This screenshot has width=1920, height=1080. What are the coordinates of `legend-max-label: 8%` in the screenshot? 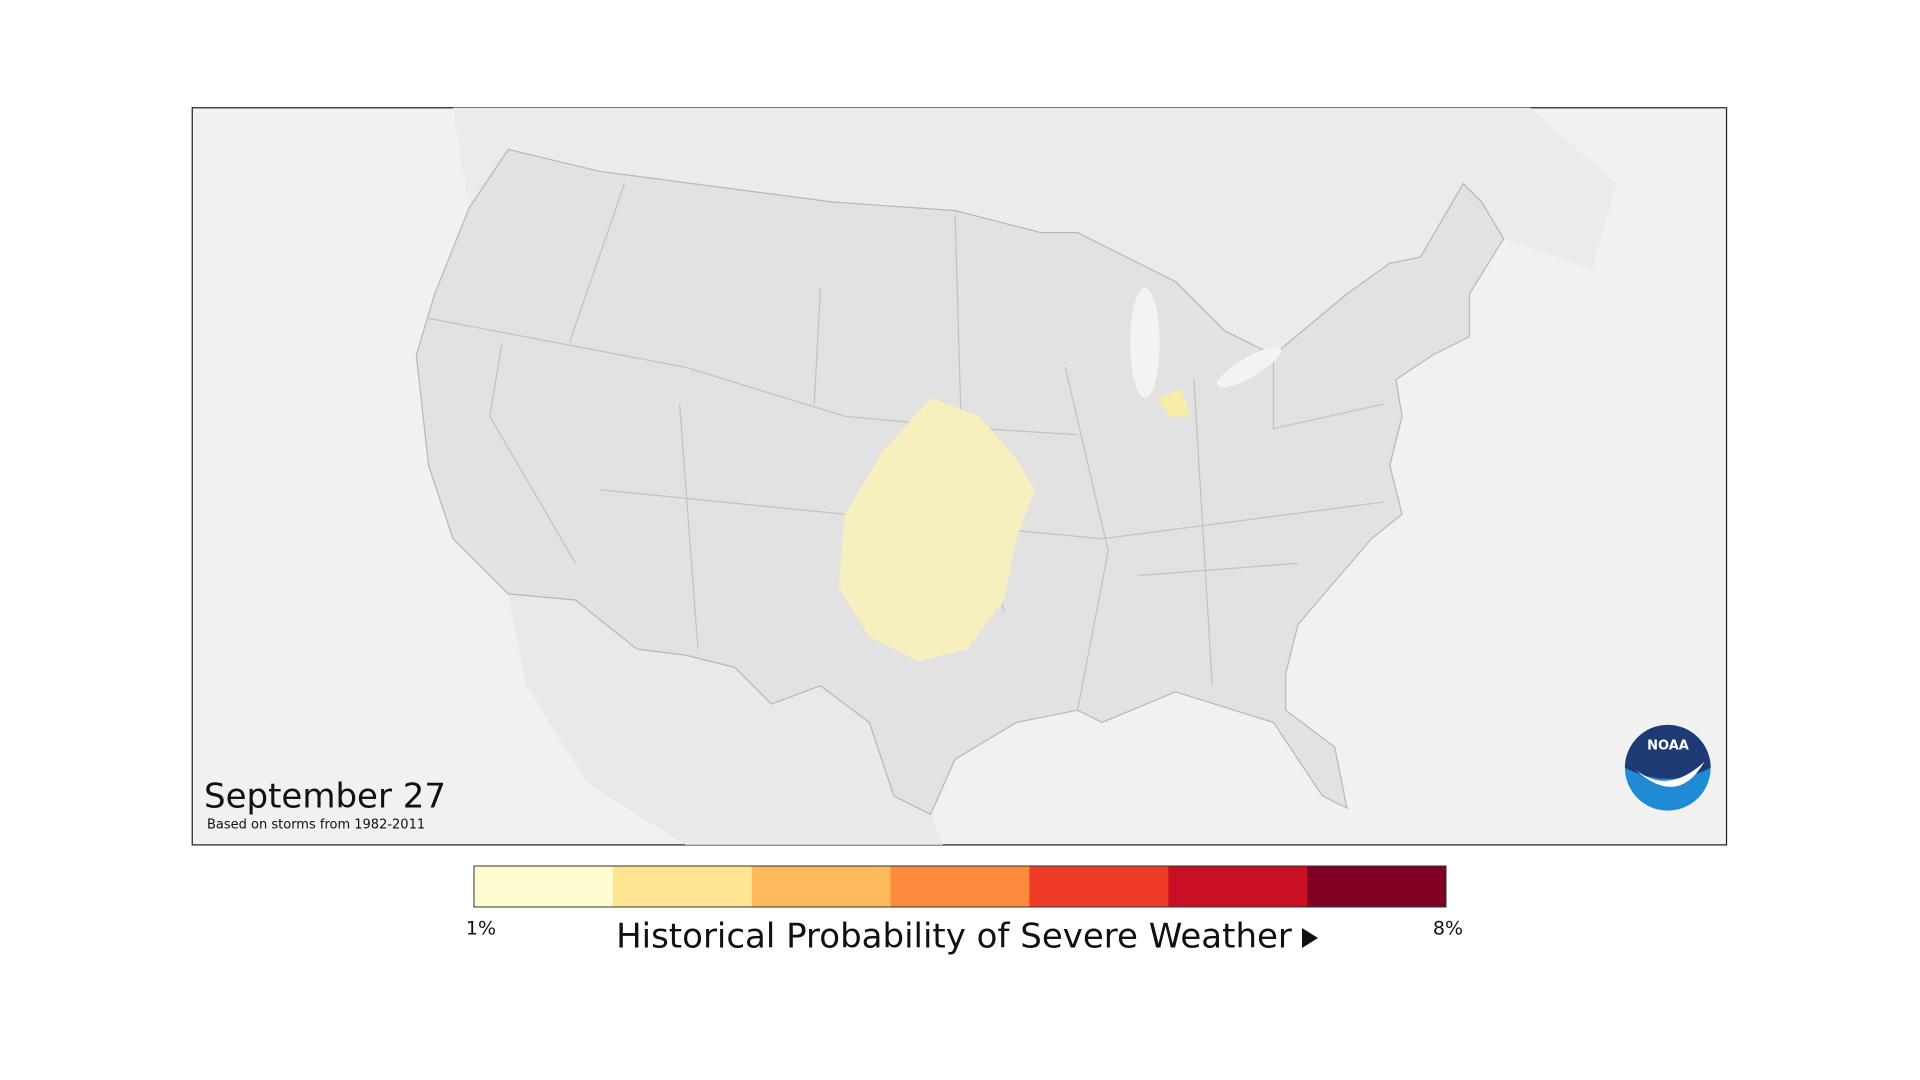 It's located at (1448, 929).